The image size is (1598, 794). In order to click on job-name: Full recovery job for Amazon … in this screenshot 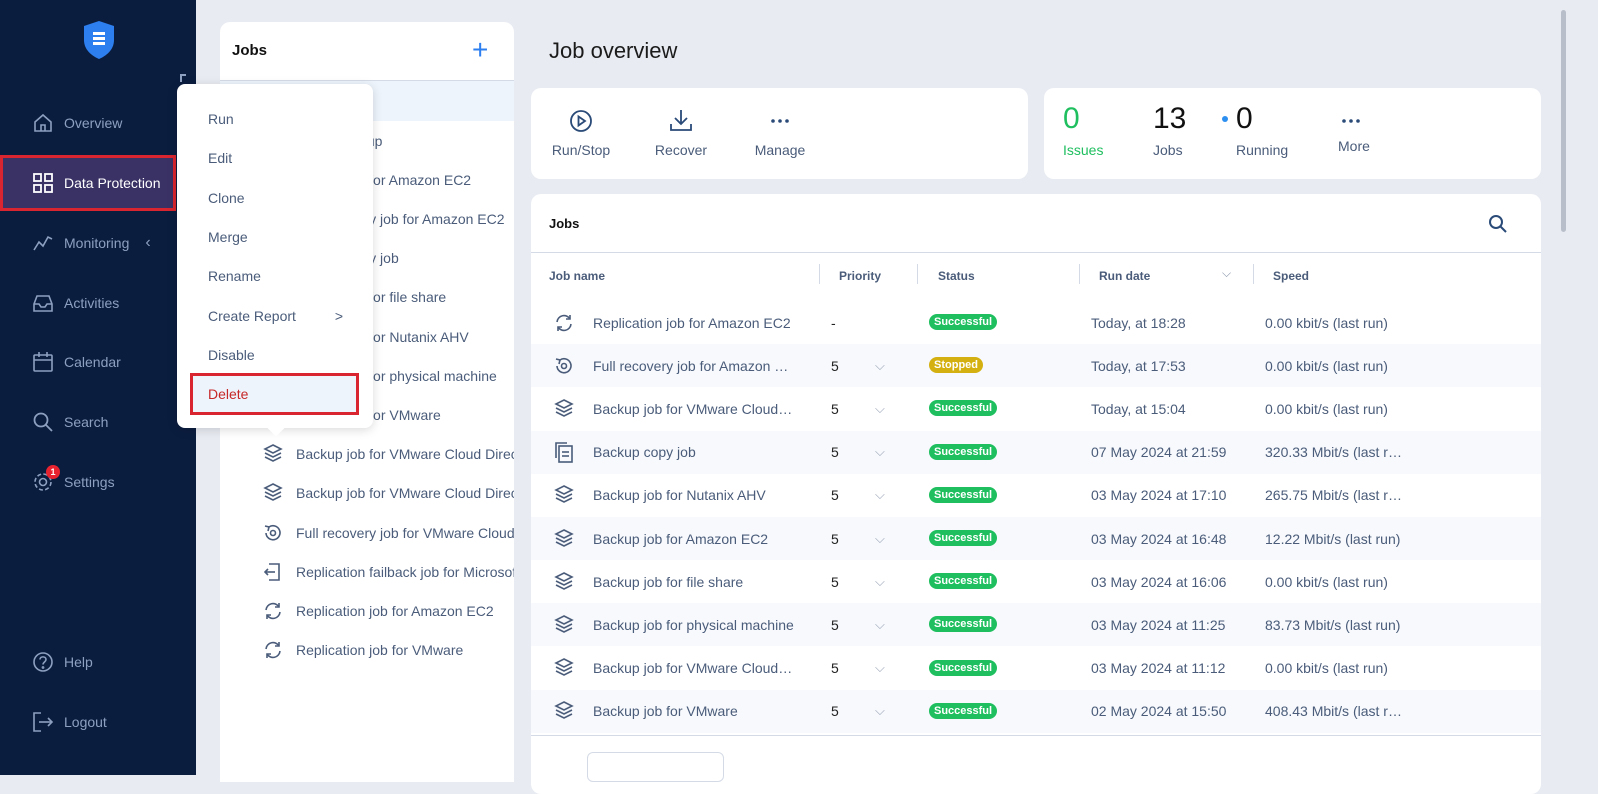, I will do `click(691, 365)`.